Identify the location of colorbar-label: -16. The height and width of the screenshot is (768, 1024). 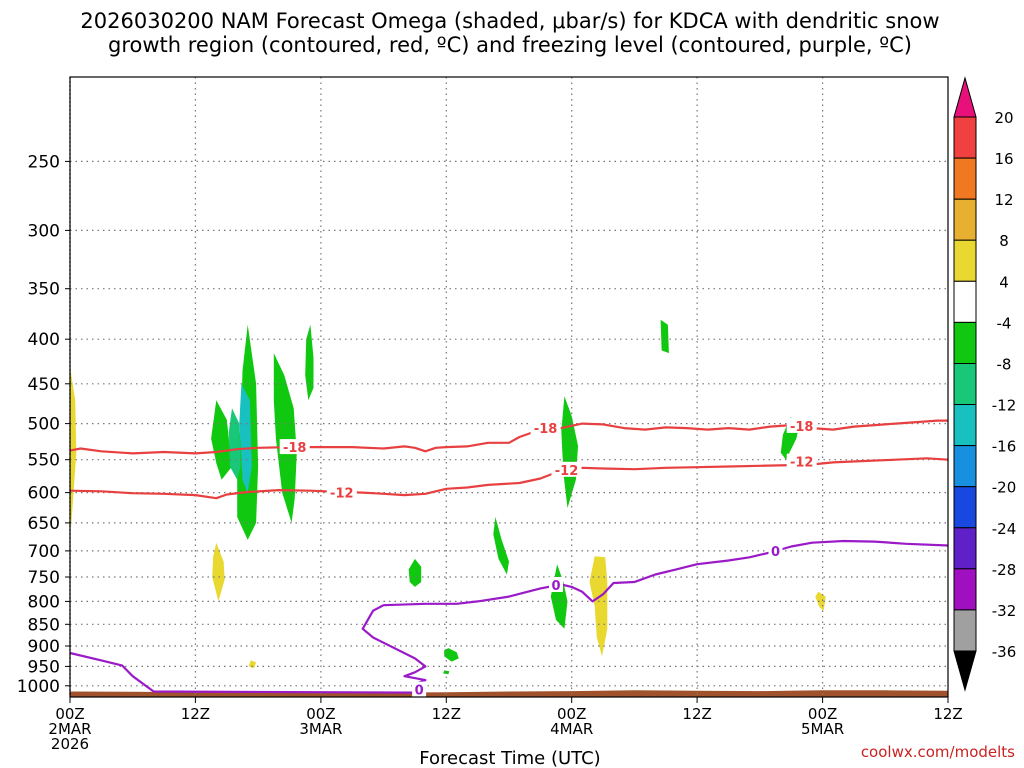
(1004, 447).